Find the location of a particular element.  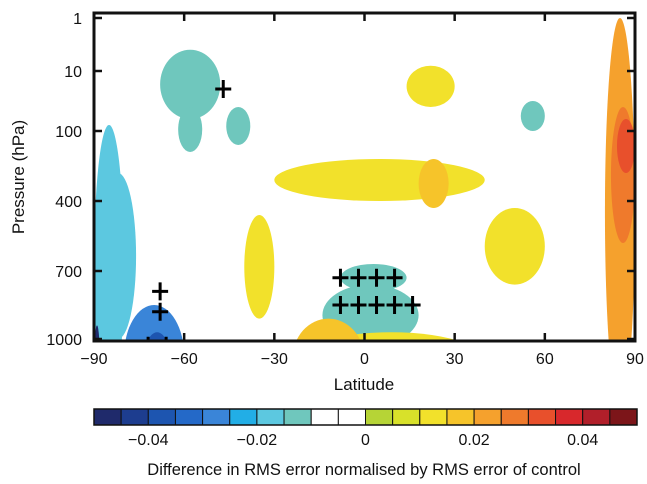

y-axis-title: Pressure (hPa) is located at coordinates (18, 177).